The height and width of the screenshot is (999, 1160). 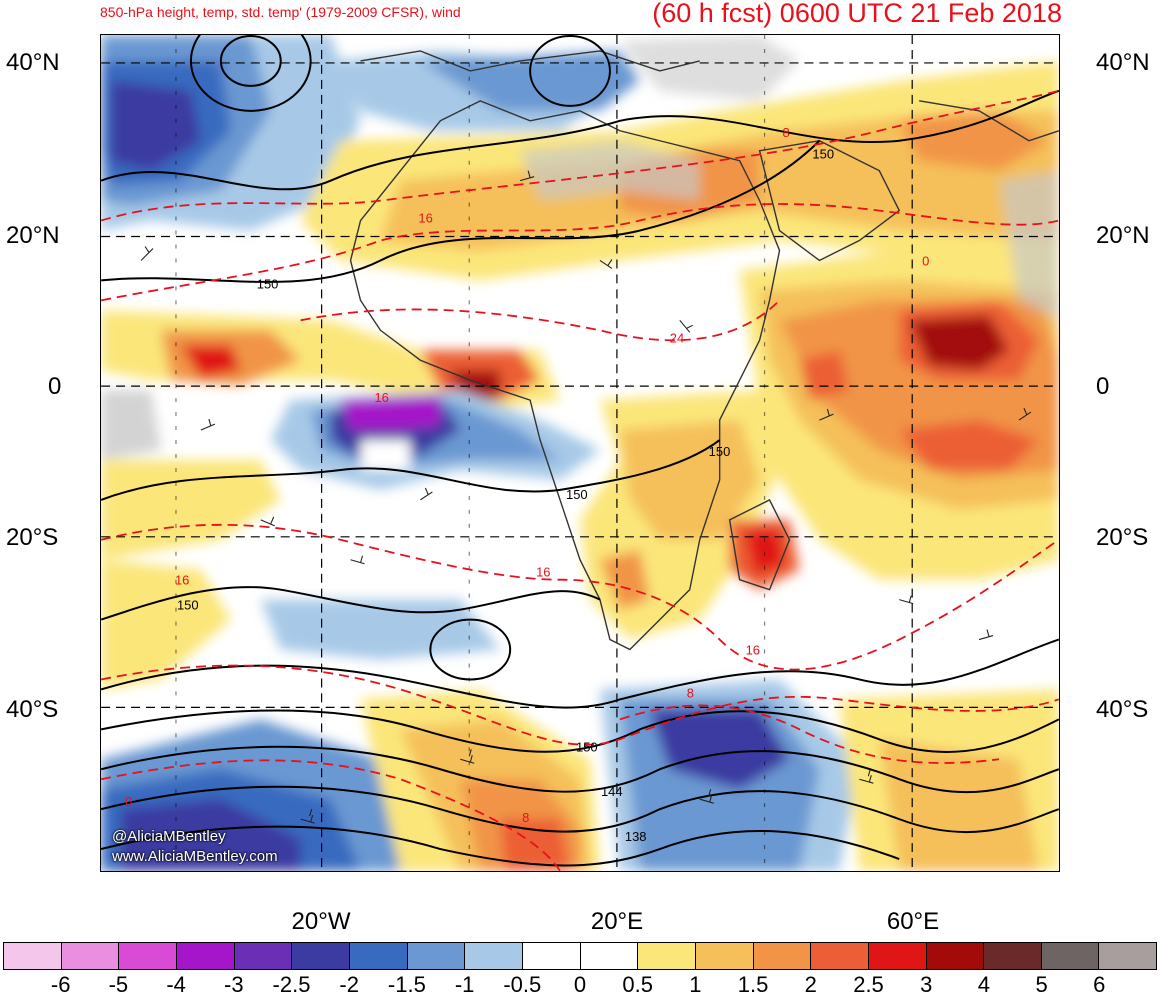 I want to click on anomaly-colorbar, so click(x=580, y=956).